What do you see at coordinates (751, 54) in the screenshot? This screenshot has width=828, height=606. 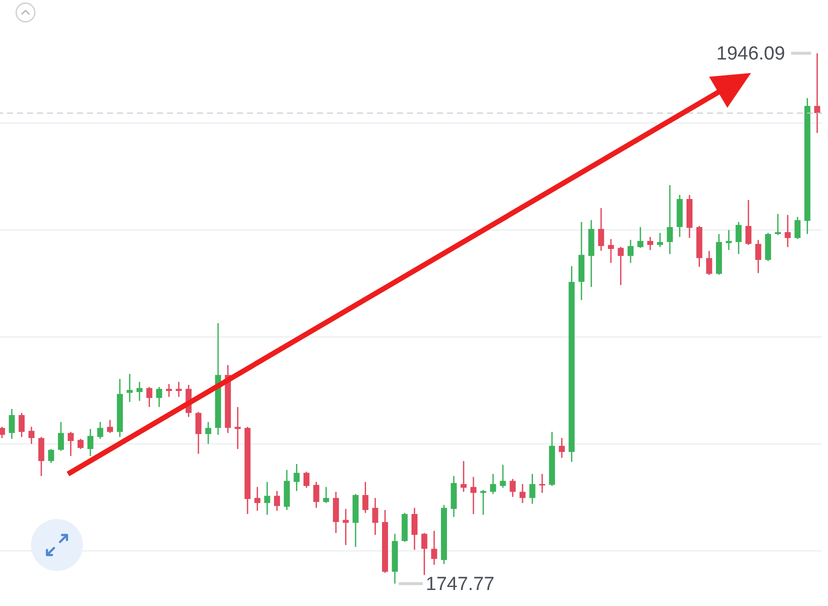 I see `annotation: 1946.09` at bounding box center [751, 54].